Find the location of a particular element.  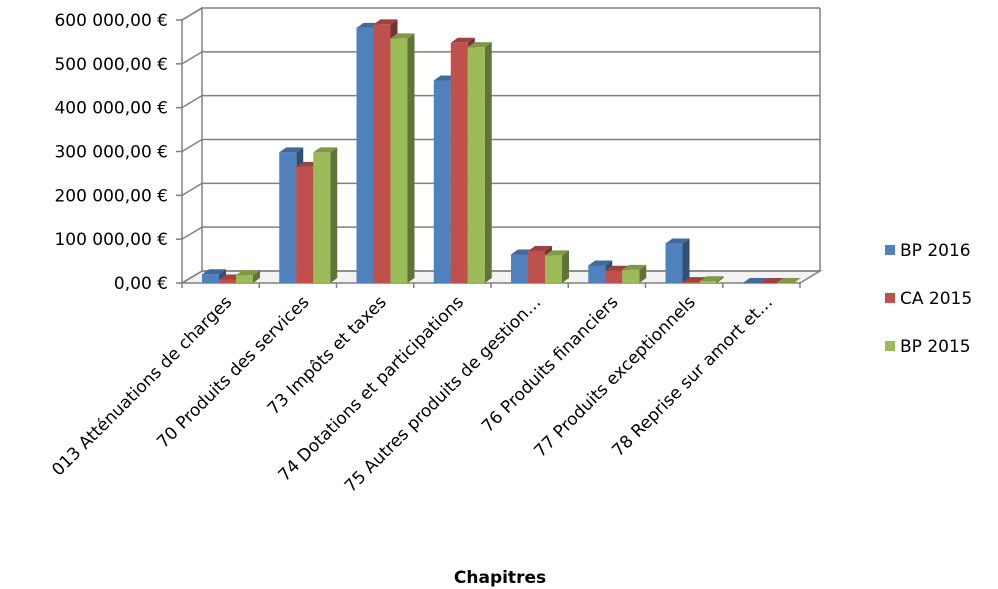

x-category-label: 70 Produits des services is located at coordinates (233, 372).